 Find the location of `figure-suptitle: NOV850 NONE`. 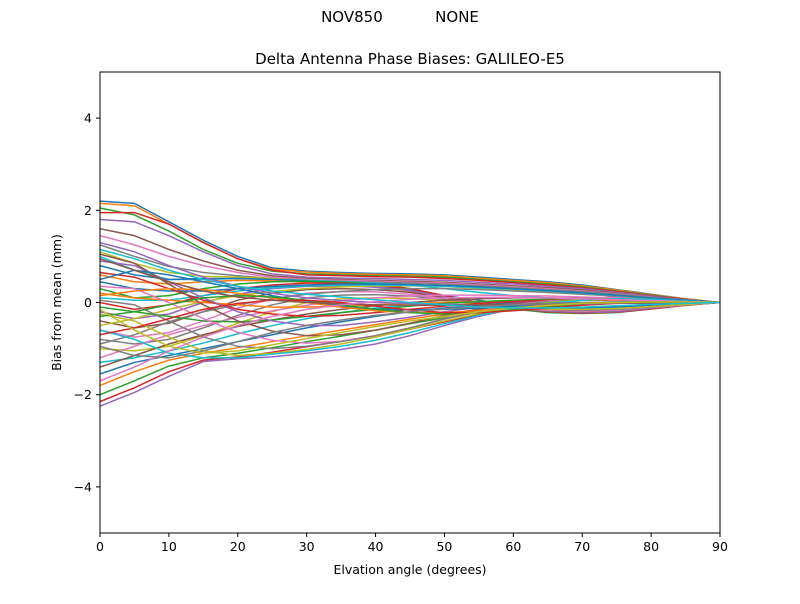

figure-suptitle: NOV850 NONE is located at coordinates (400, 17).